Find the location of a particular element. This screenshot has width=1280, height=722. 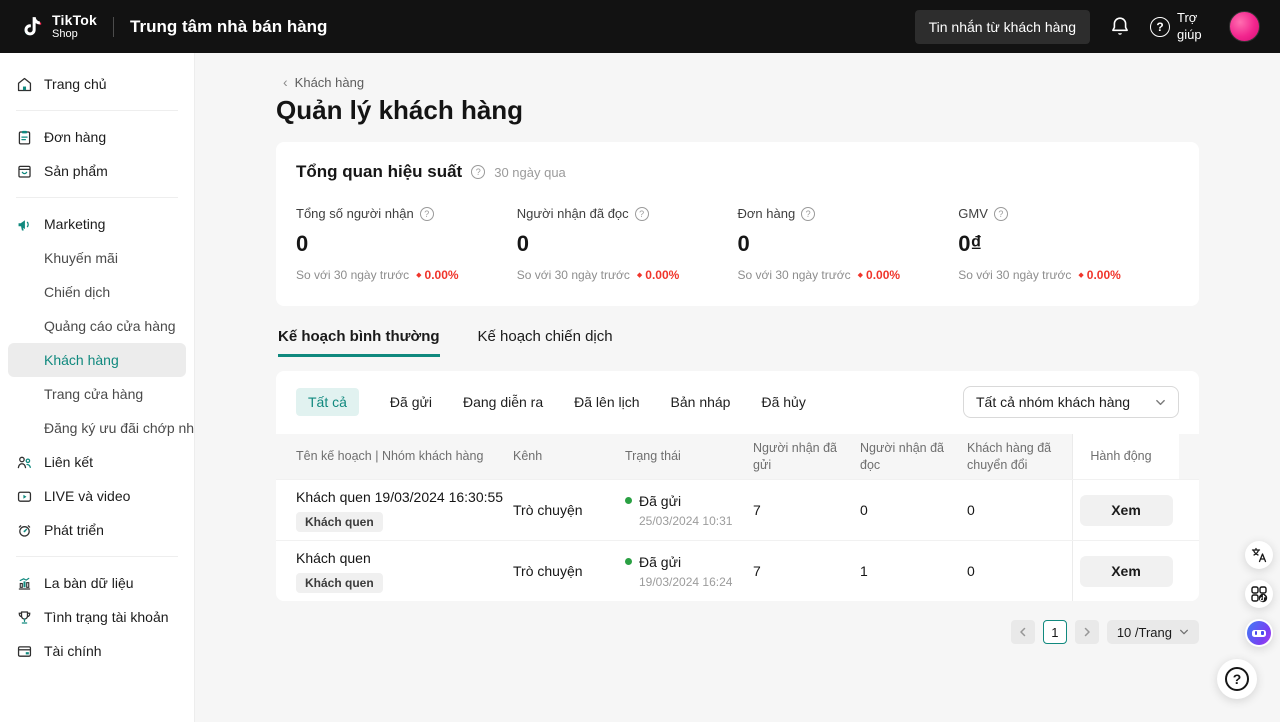

current-page: 1 is located at coordinates (1054, 632).